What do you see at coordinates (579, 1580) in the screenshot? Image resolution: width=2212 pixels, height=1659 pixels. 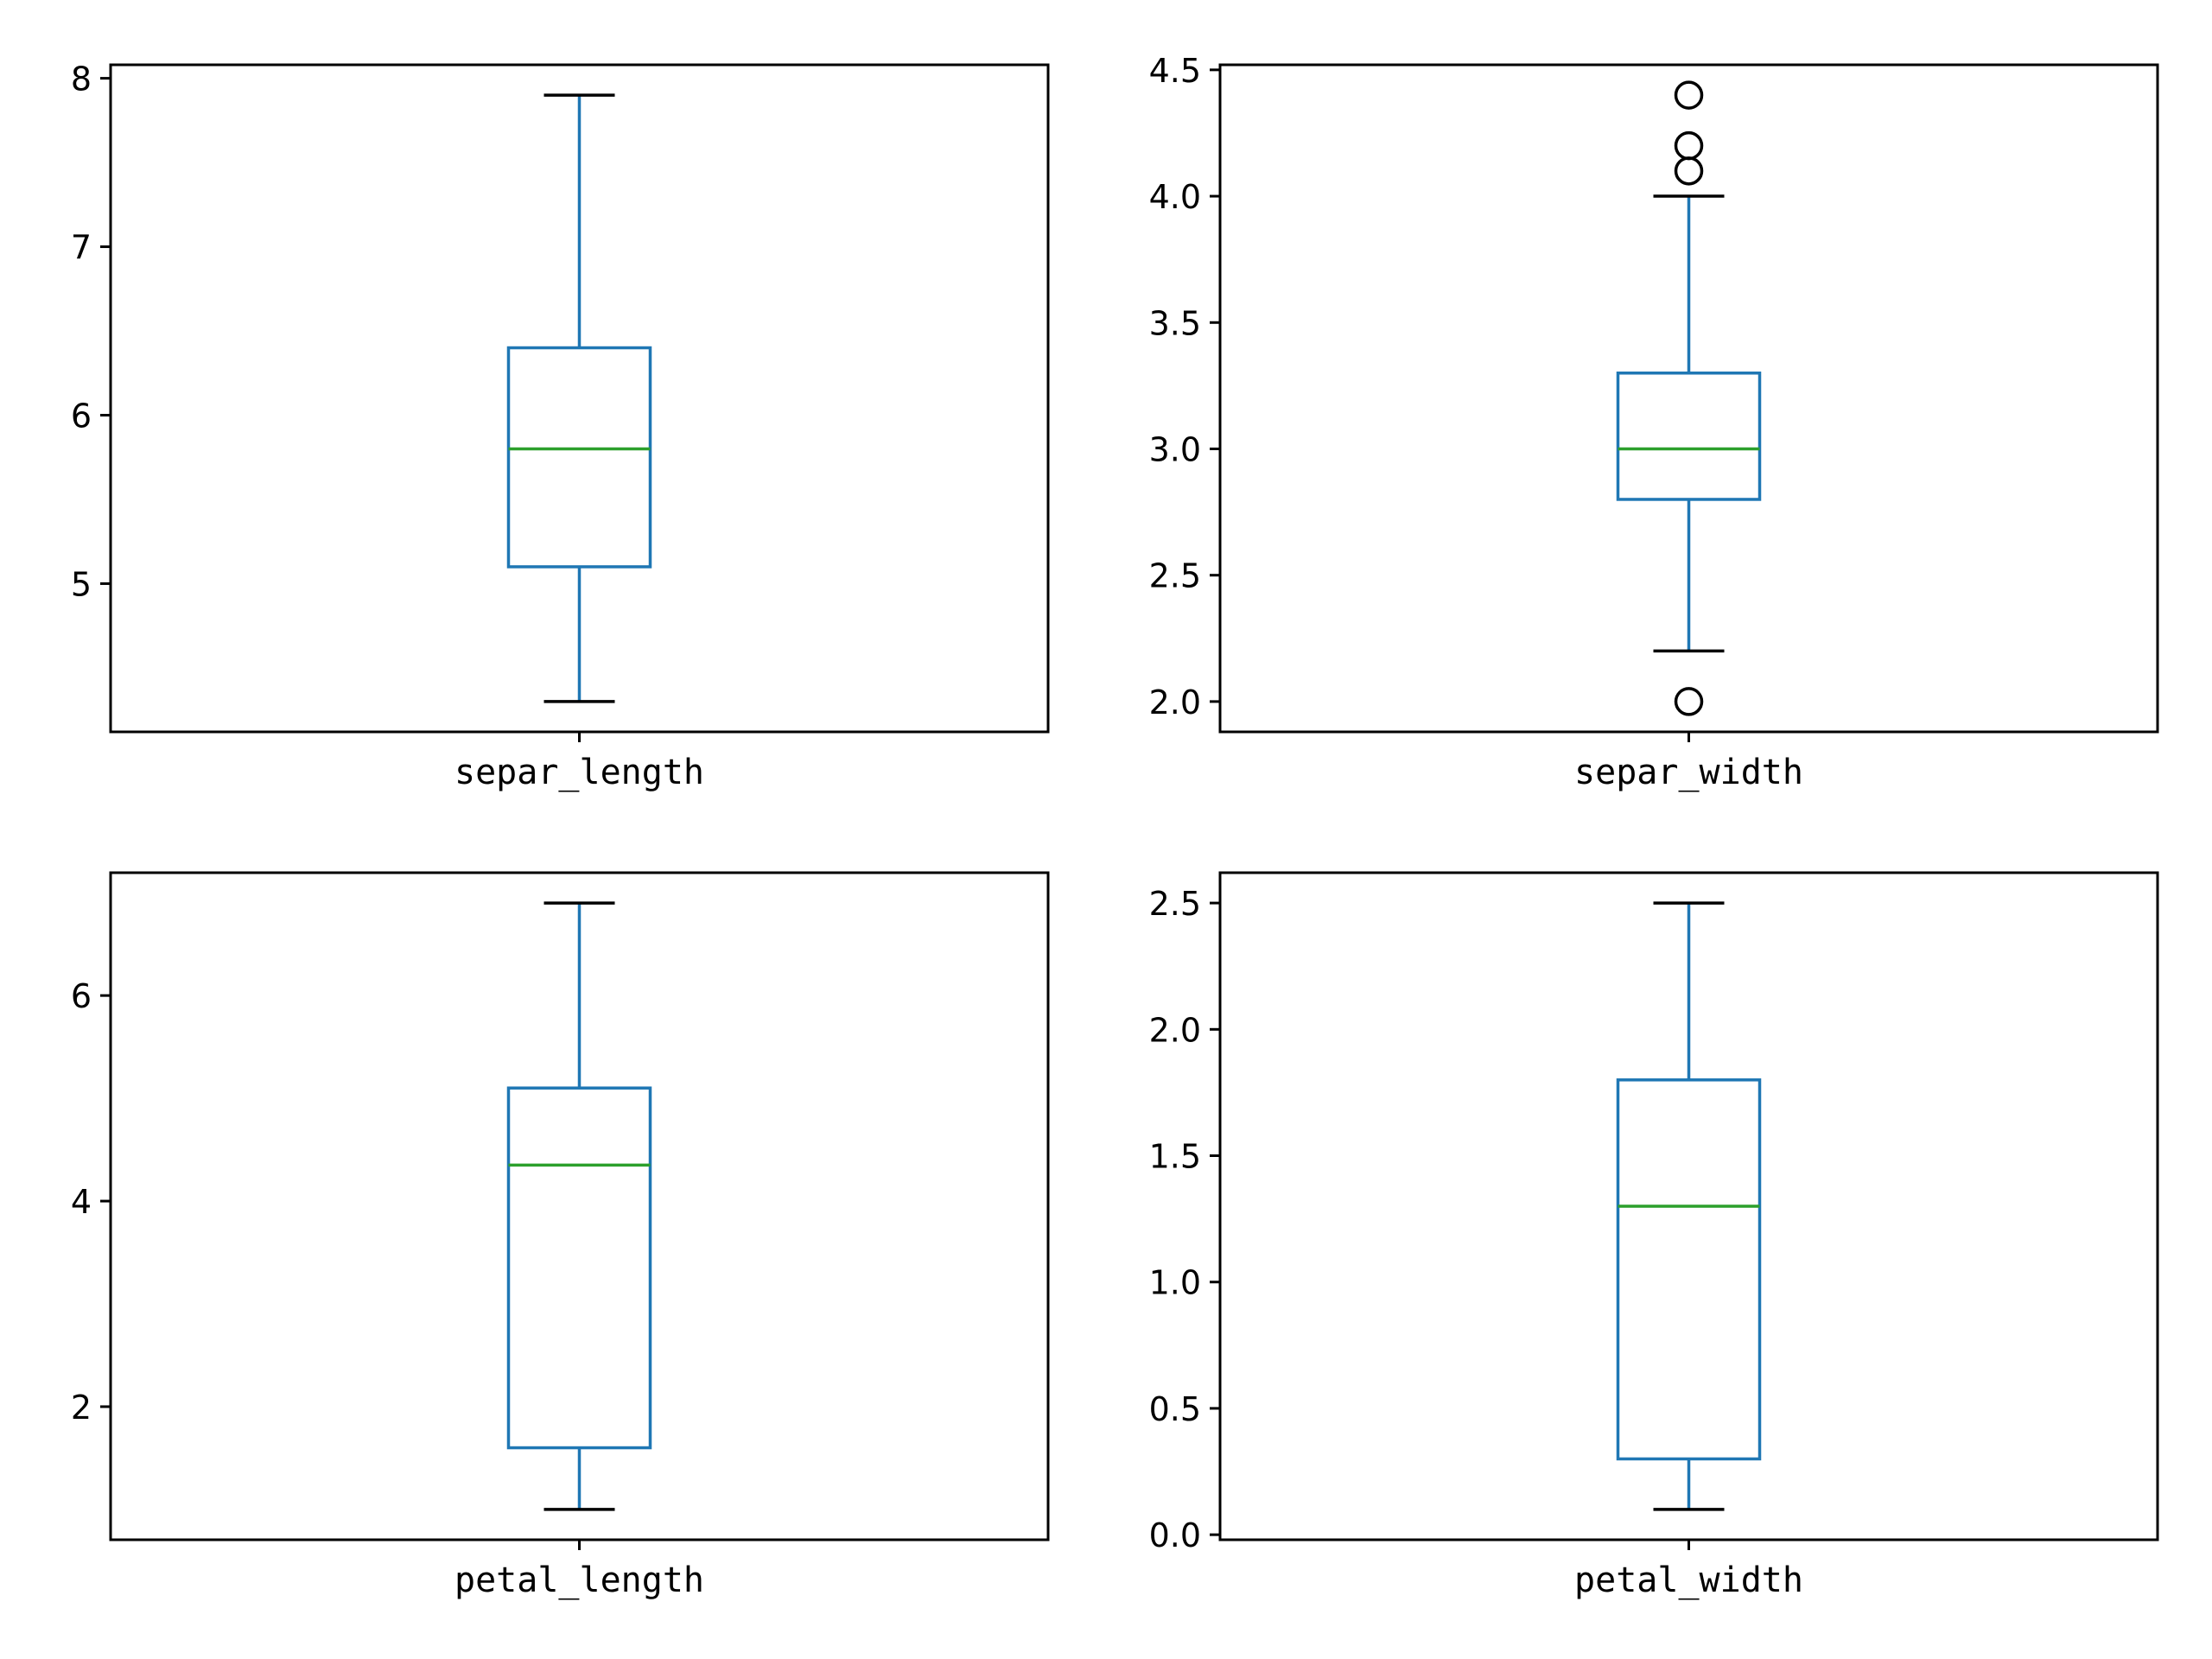 I see `x-tick-label: petal_length` at bounding box center [579, 1580].